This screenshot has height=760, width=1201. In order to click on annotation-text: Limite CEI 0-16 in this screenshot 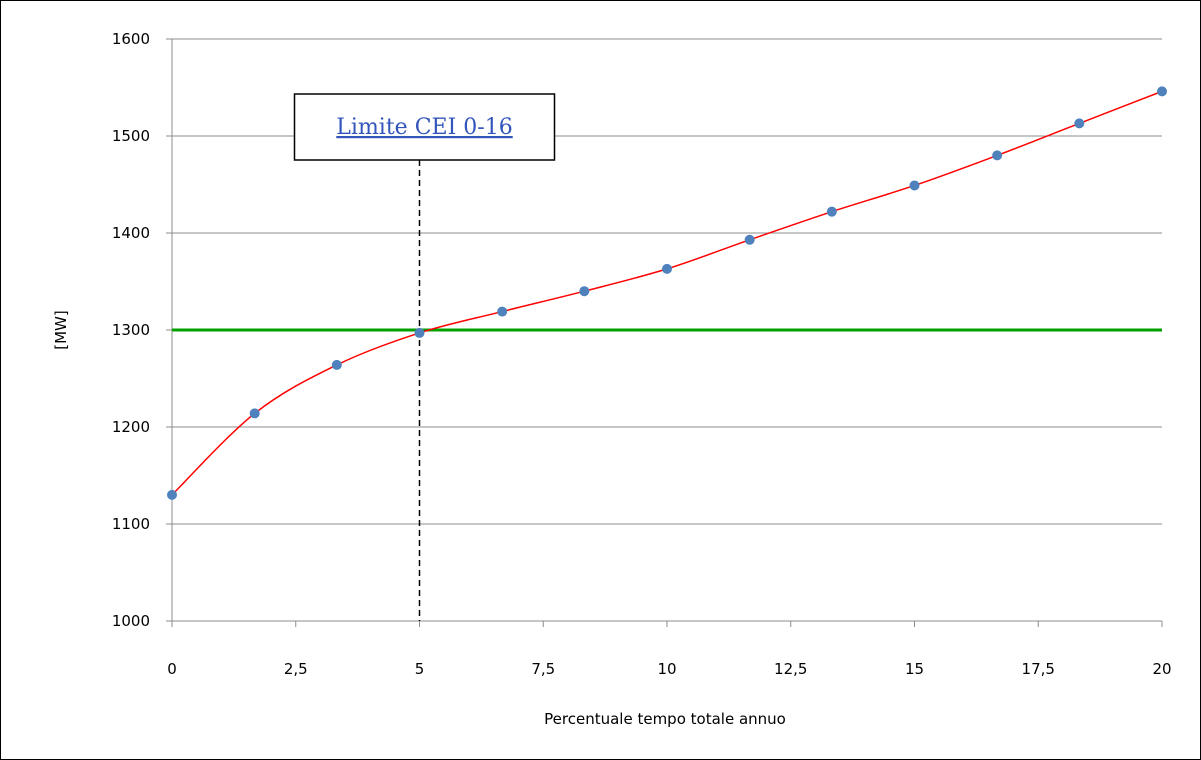, I will do `click(424, 127)`.